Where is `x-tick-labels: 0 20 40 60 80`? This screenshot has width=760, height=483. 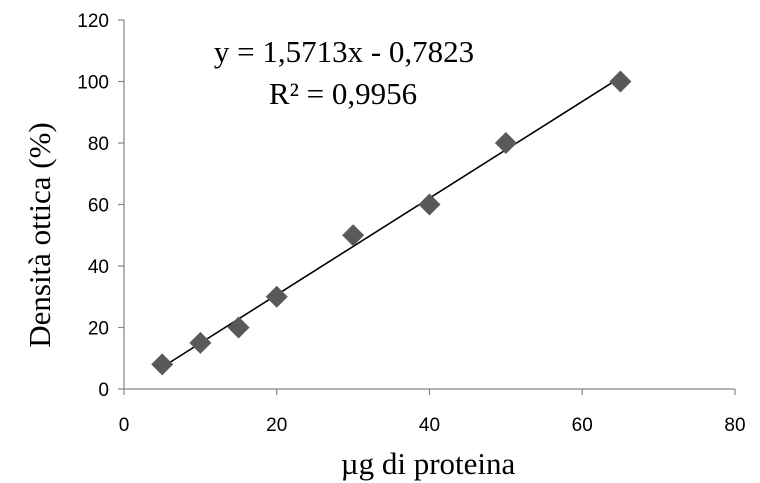
x-tick-labels: 0 20 40 60 80 is located at coordinates (432, 425).